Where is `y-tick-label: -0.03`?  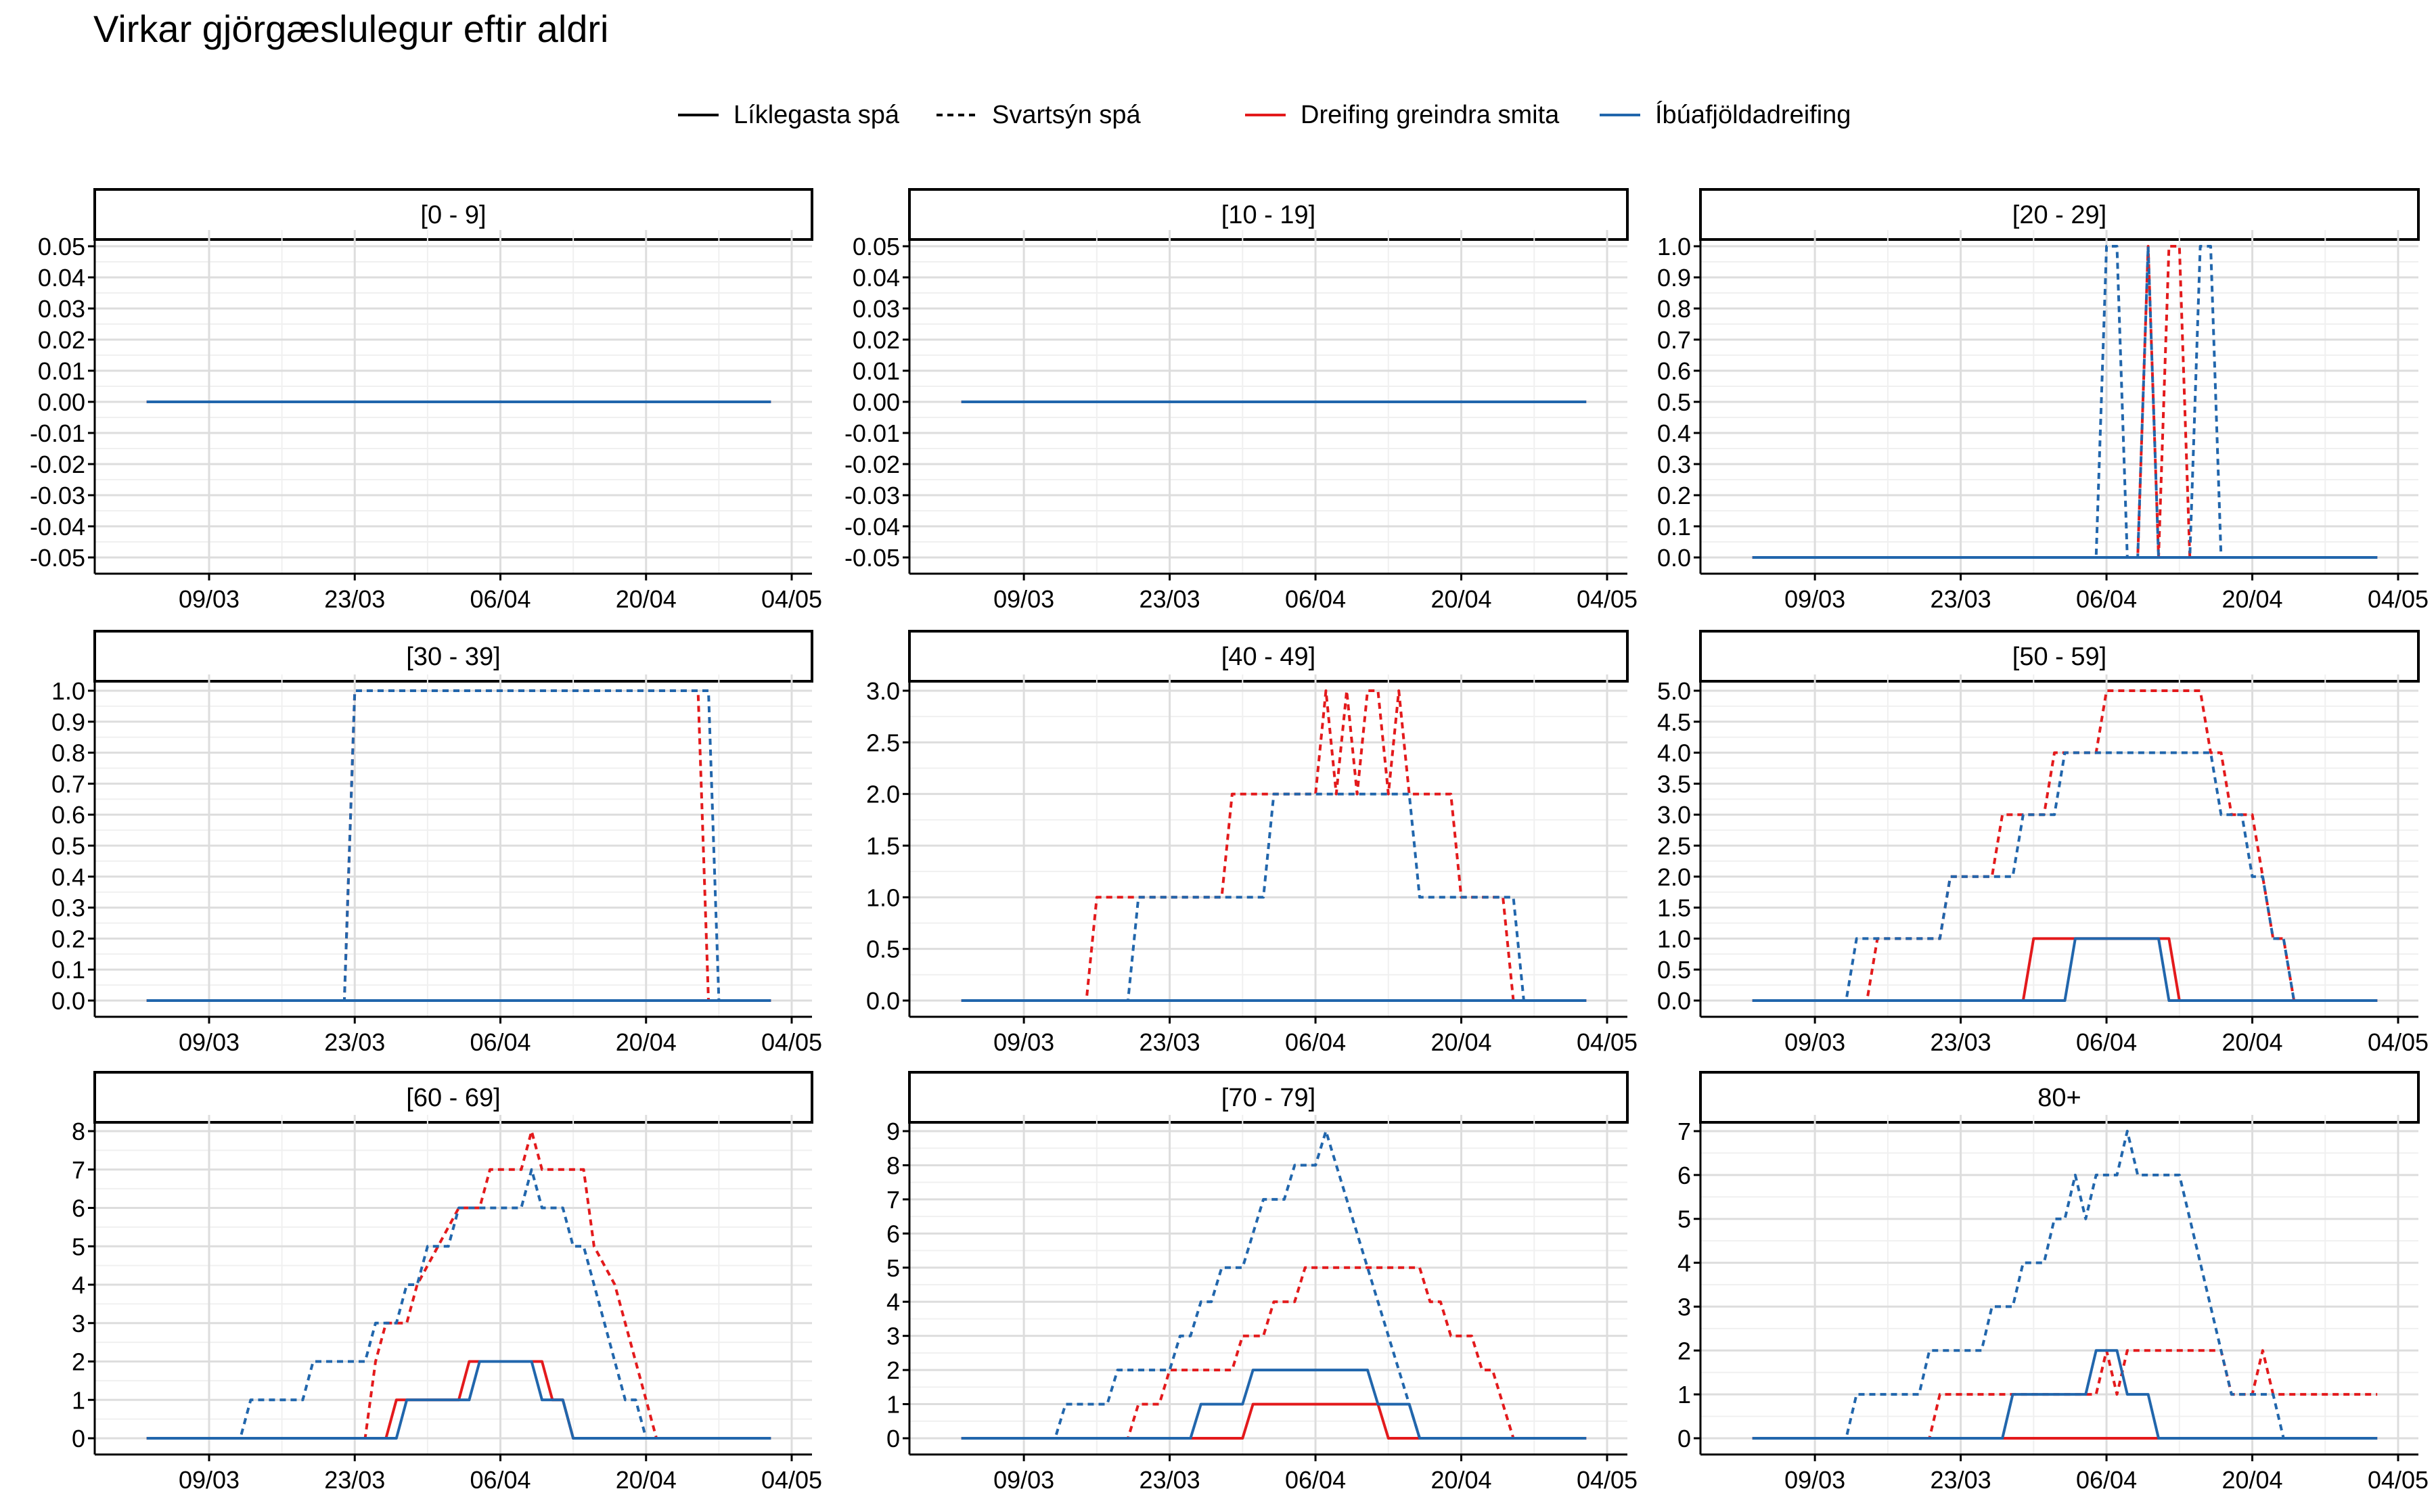 y-tick-label: -0.03 is located at coordinates (57, 496).